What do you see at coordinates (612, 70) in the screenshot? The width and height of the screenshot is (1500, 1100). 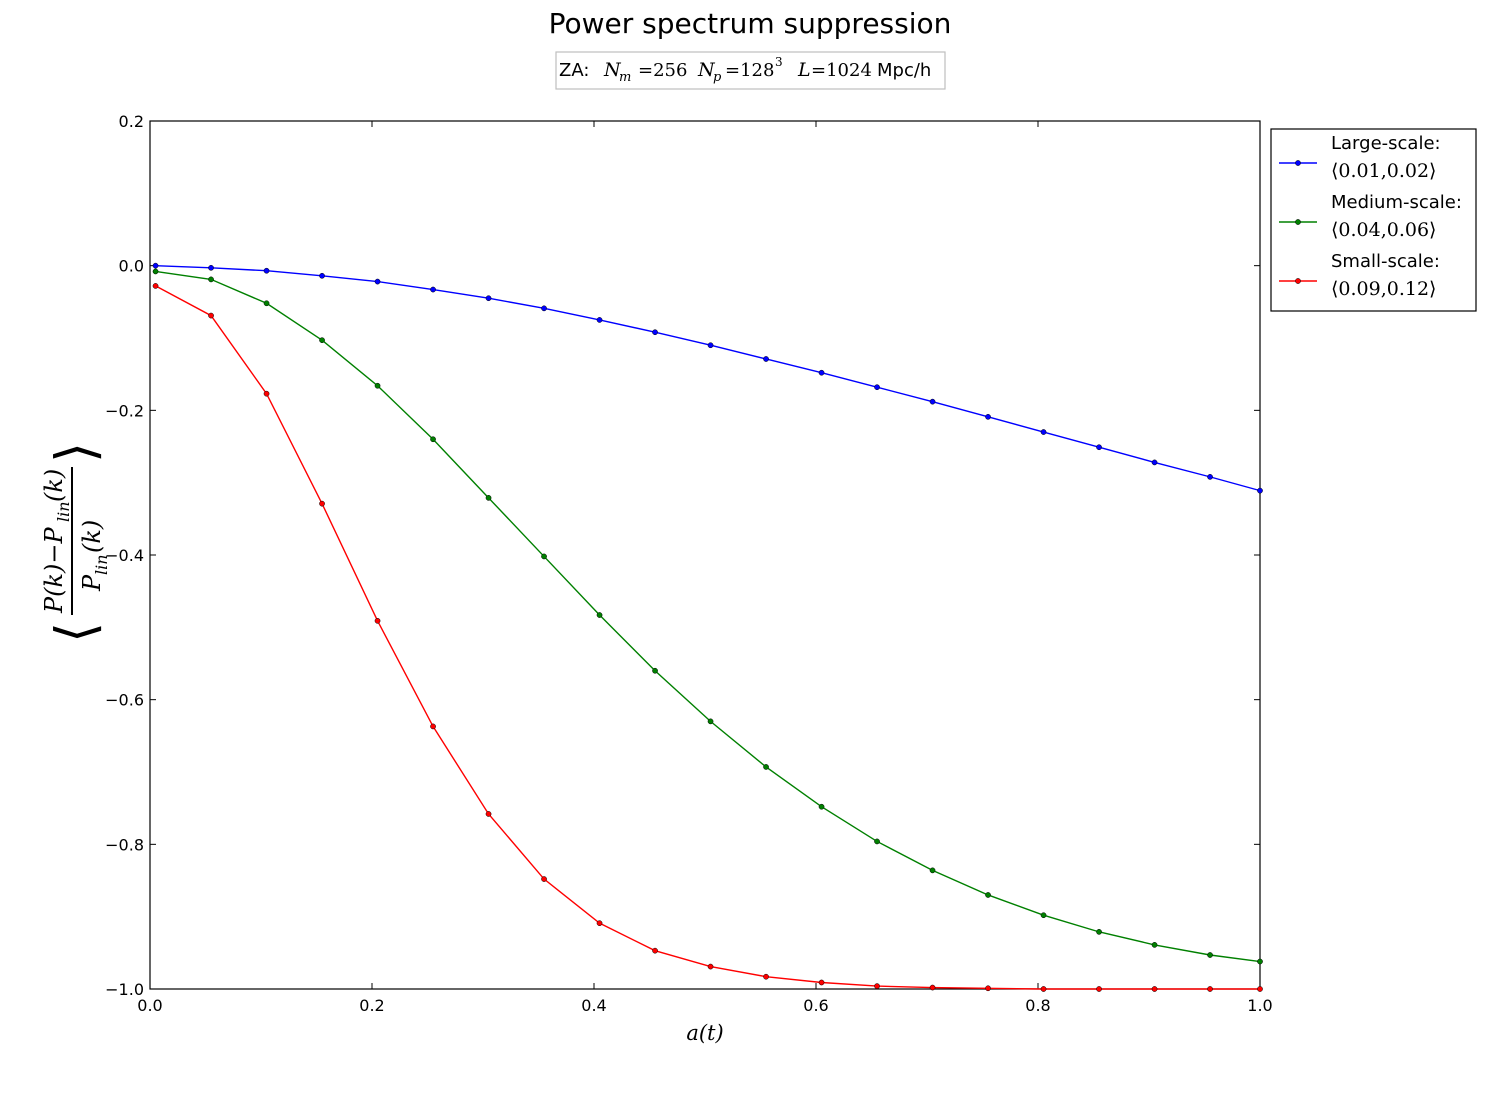 I see `subtitle-nm-label: N` at bounding box center [612, 70].